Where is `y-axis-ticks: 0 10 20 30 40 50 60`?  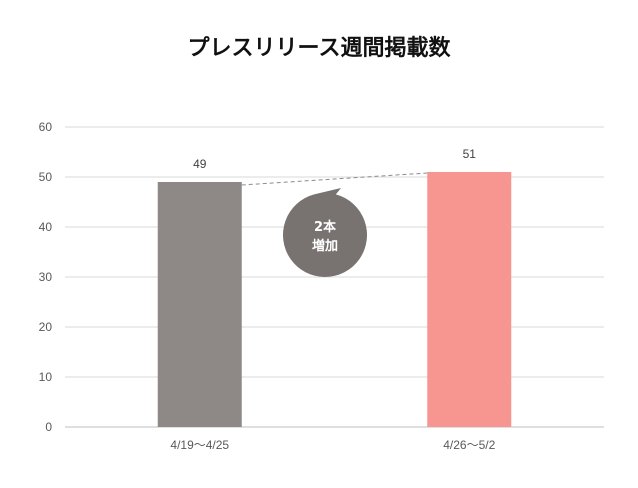 y-axis-ticks: 0 10 20 30 40 50 60 is located at coordinates (46, 277).